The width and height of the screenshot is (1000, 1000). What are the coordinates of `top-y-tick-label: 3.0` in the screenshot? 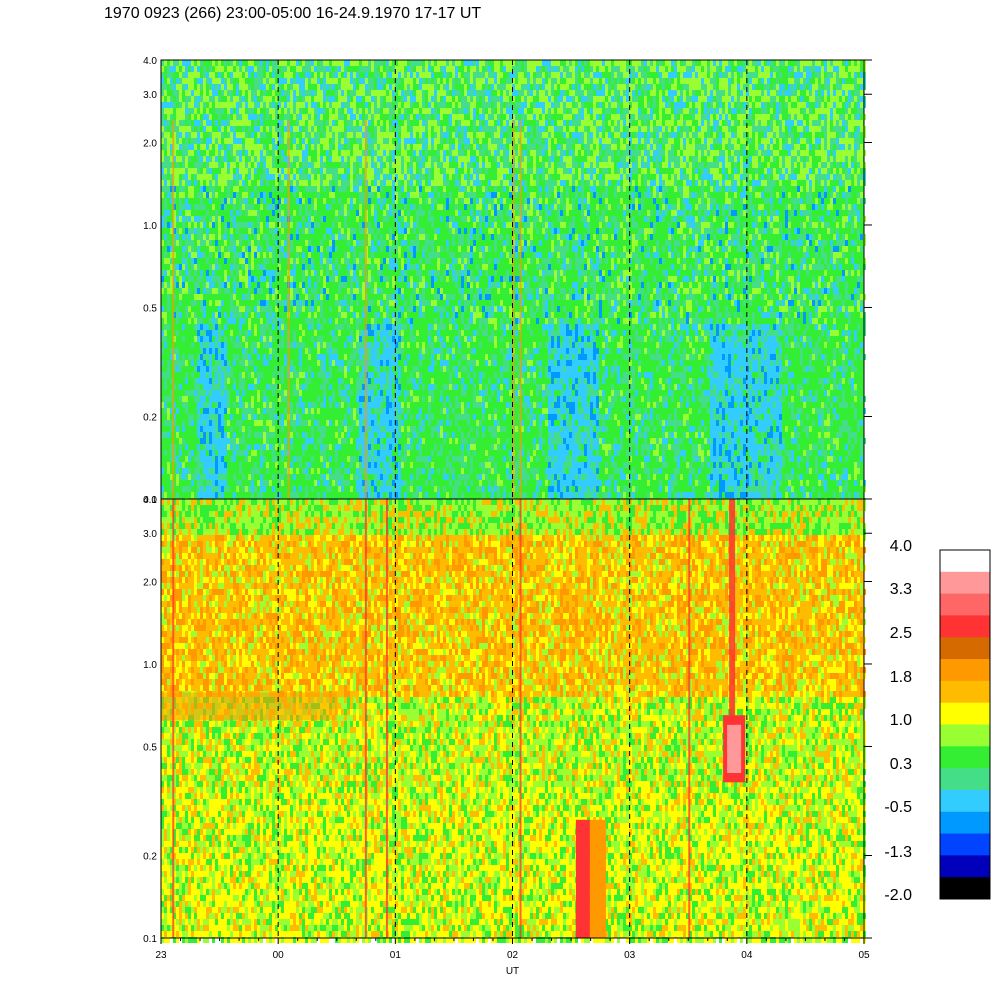 It's located at (150, 95).